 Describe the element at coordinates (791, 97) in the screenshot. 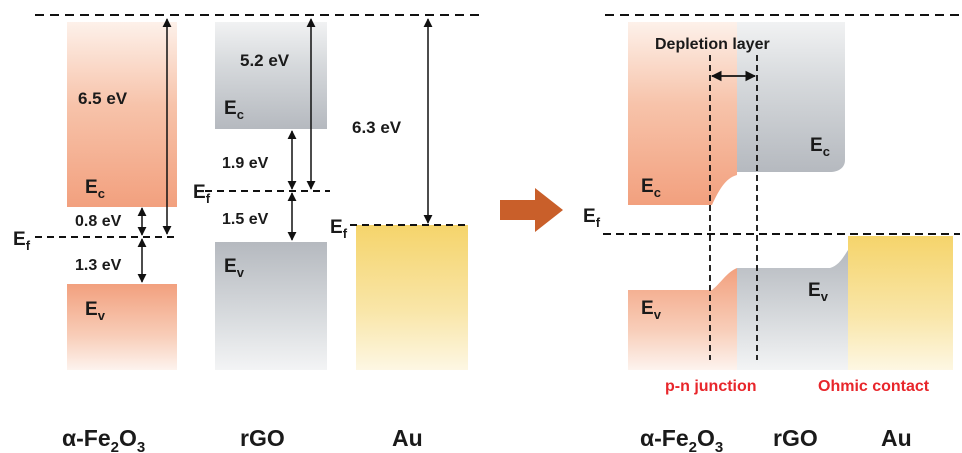

I see `rgo-conduction-band-right` at that location.